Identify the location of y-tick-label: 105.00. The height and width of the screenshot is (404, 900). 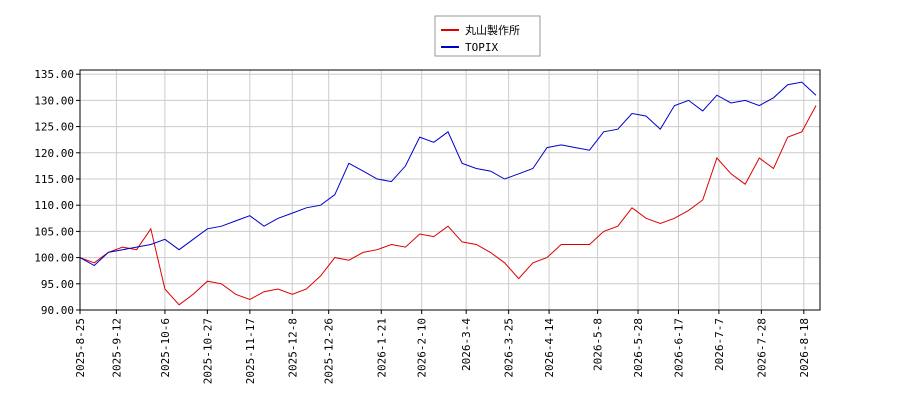
(54, 231).